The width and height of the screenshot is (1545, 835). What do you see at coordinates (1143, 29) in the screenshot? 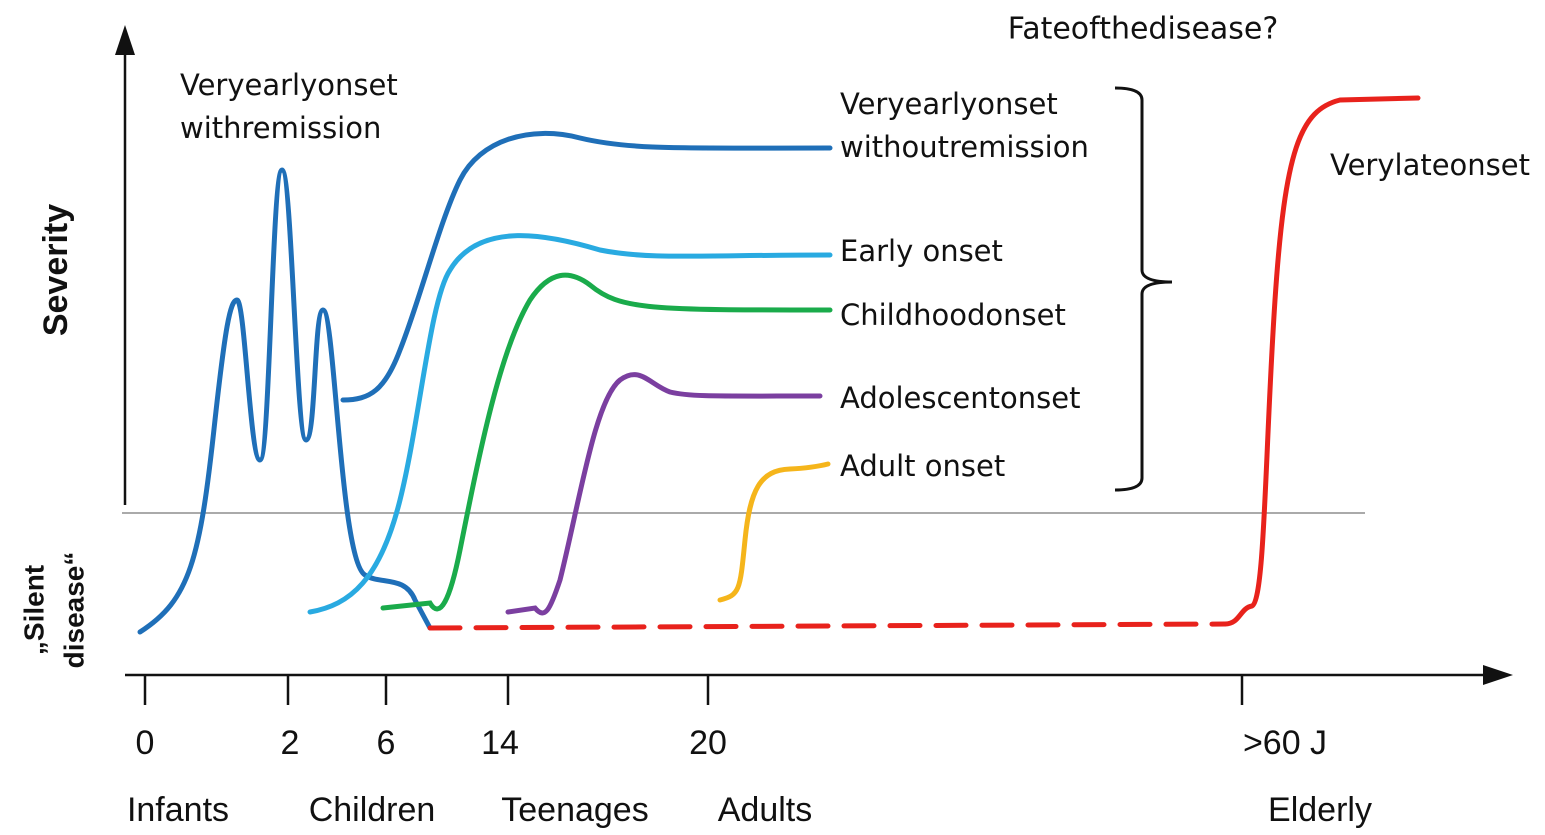
I see `title: Fateofthedisease?` at bounding box center [1143, 29].